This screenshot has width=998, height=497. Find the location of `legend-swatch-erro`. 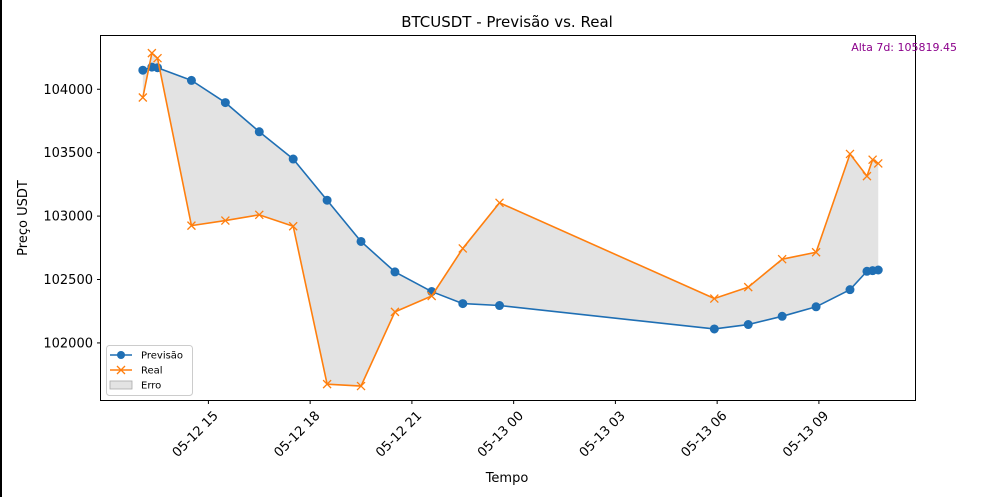

legend-swatch-erro is located at coordinates (121, 385).